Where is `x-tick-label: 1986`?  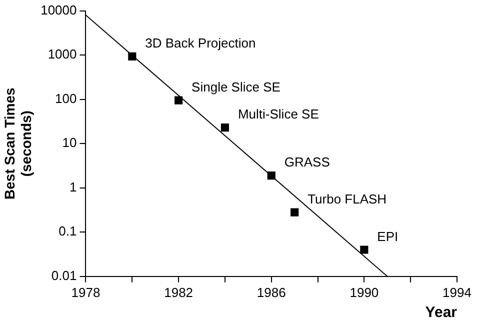 x-tick-label: 1986 is located at coordinates (271, 292).